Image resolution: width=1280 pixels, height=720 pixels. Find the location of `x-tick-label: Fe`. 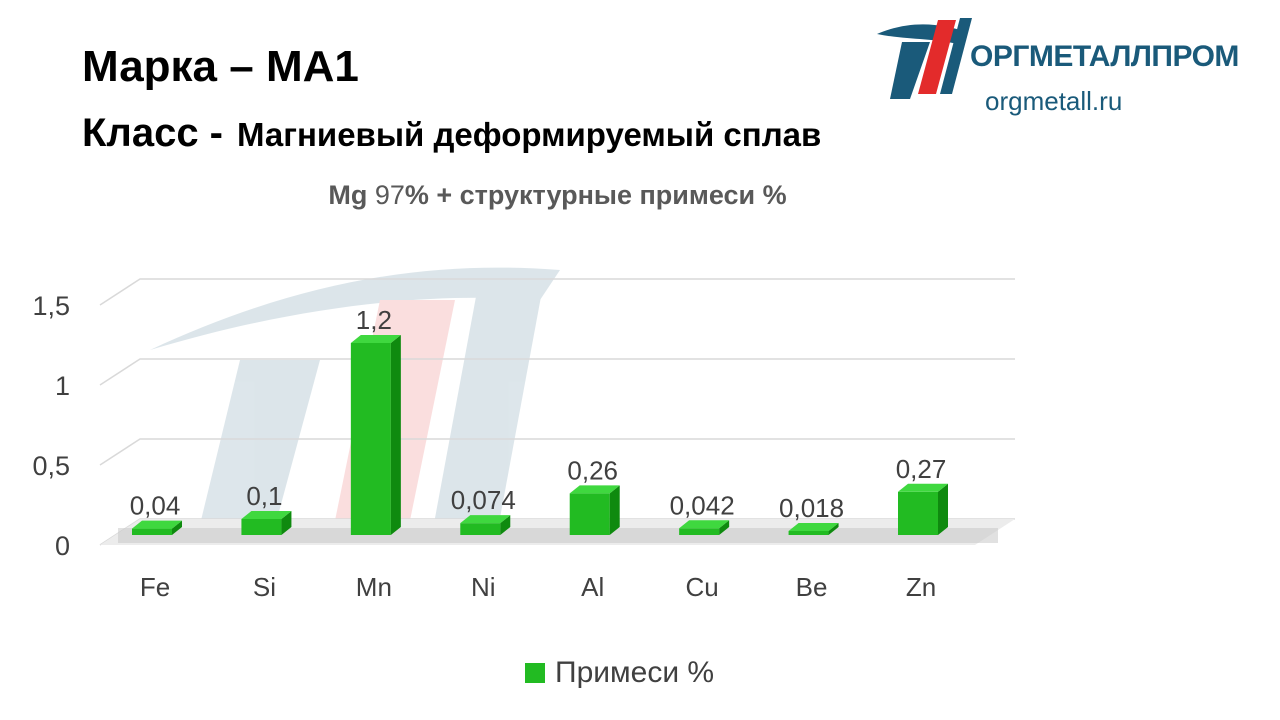

x-tick-label: Fe is located at coordinates (155, 587).